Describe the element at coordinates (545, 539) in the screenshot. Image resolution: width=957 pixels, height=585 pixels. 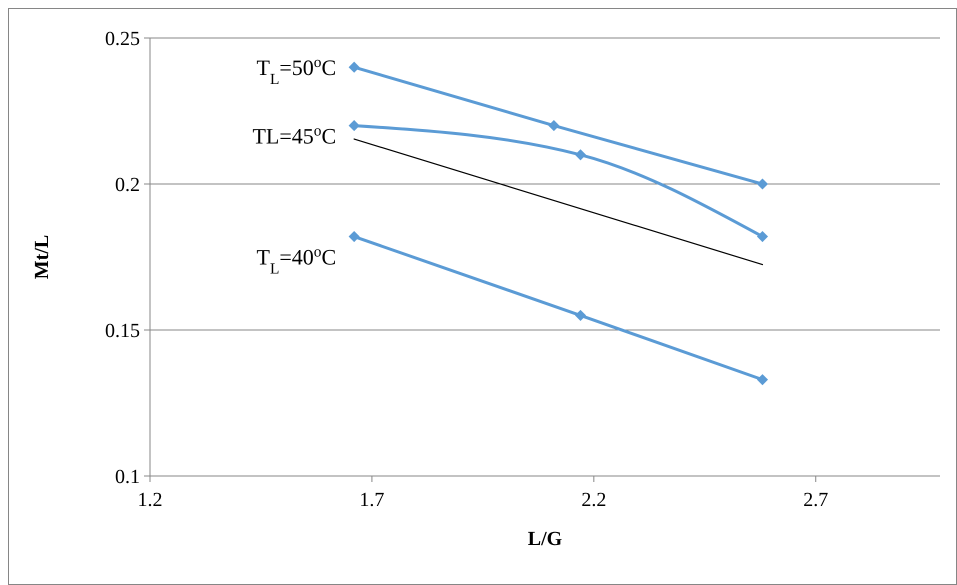
I see `x-axis-title: L/G` at that location.